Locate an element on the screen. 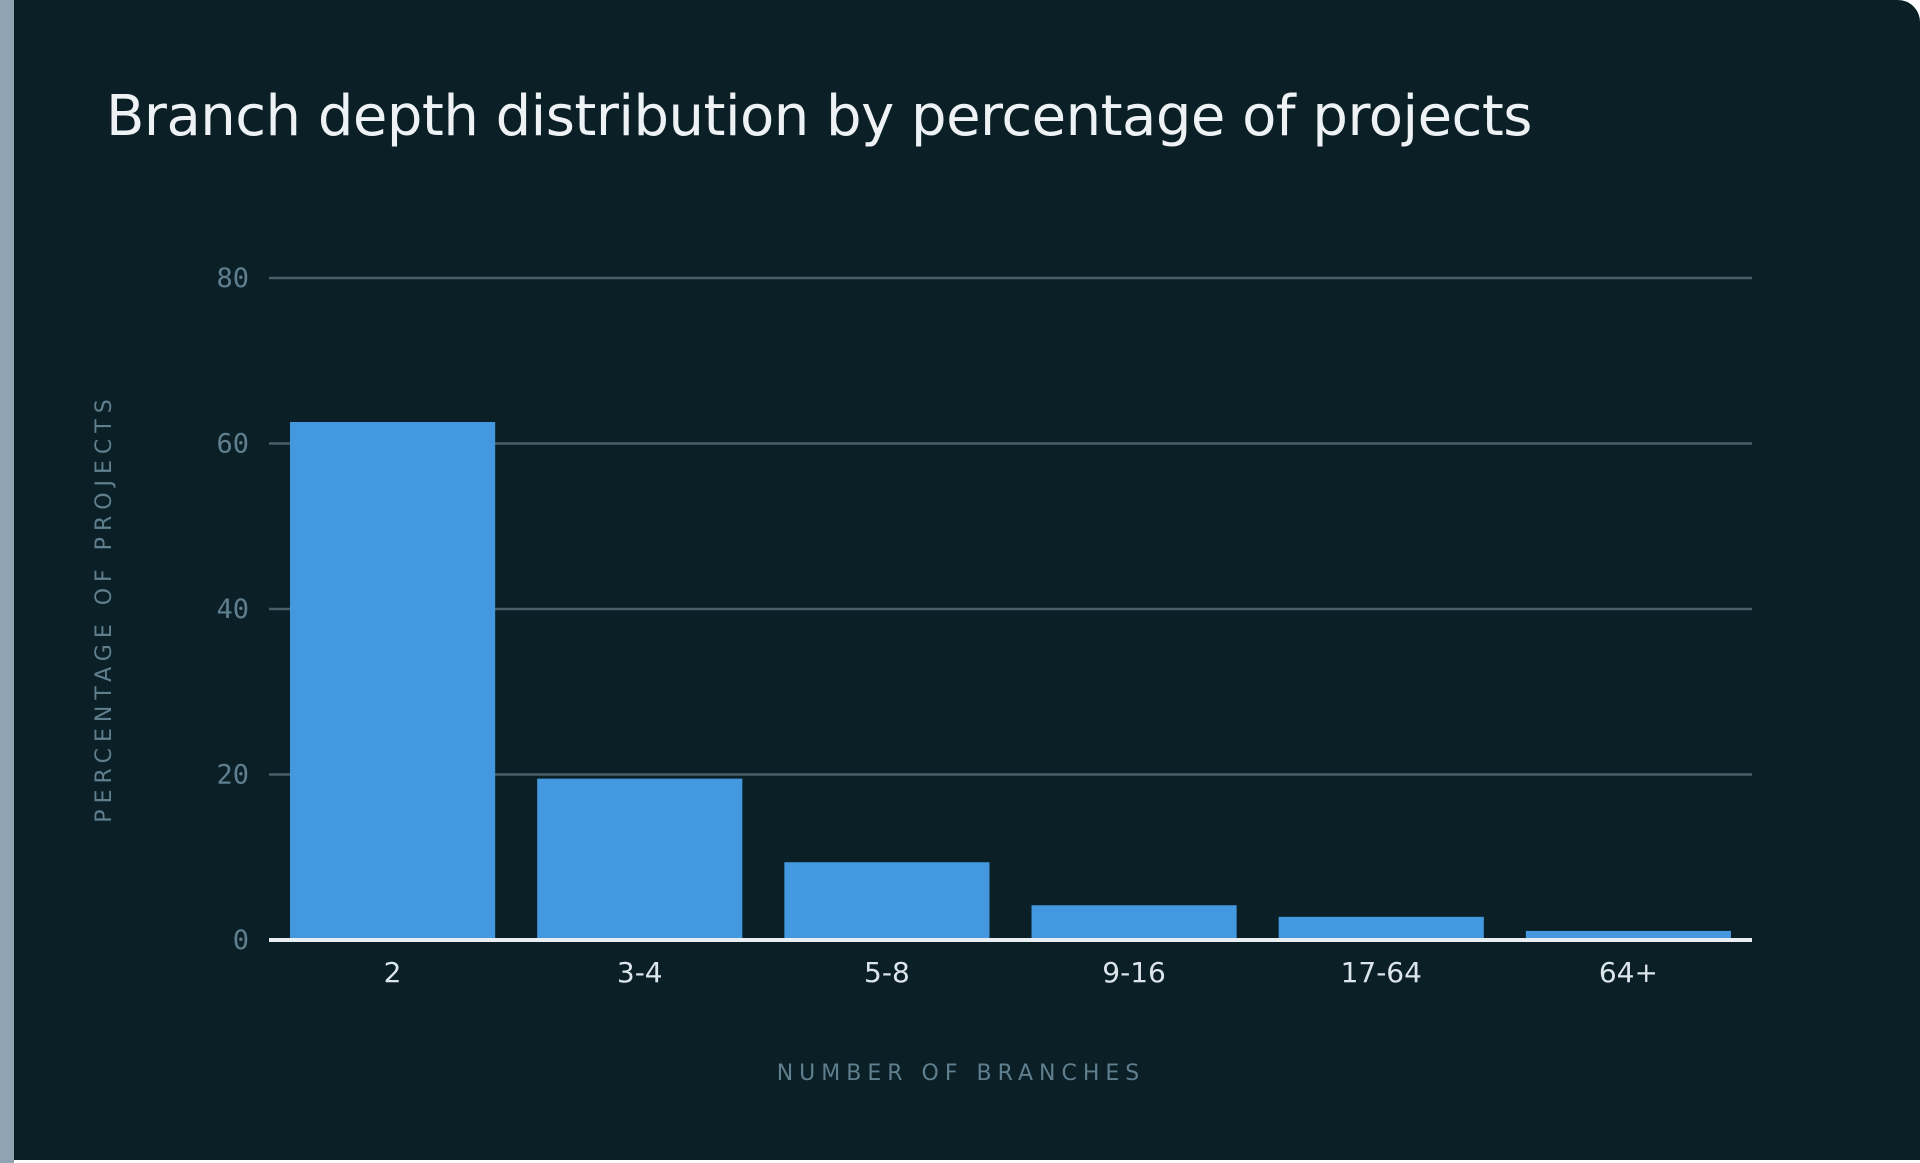  y-tick-label: 60 is located at coordinates (232, 444).